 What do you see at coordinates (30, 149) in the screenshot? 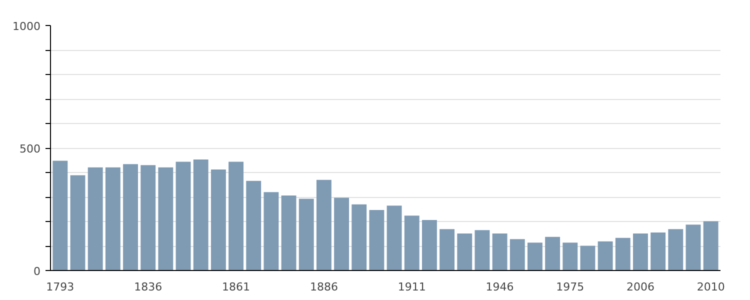
I see `y-tick-label: 500` at bounding box center [30, 149].